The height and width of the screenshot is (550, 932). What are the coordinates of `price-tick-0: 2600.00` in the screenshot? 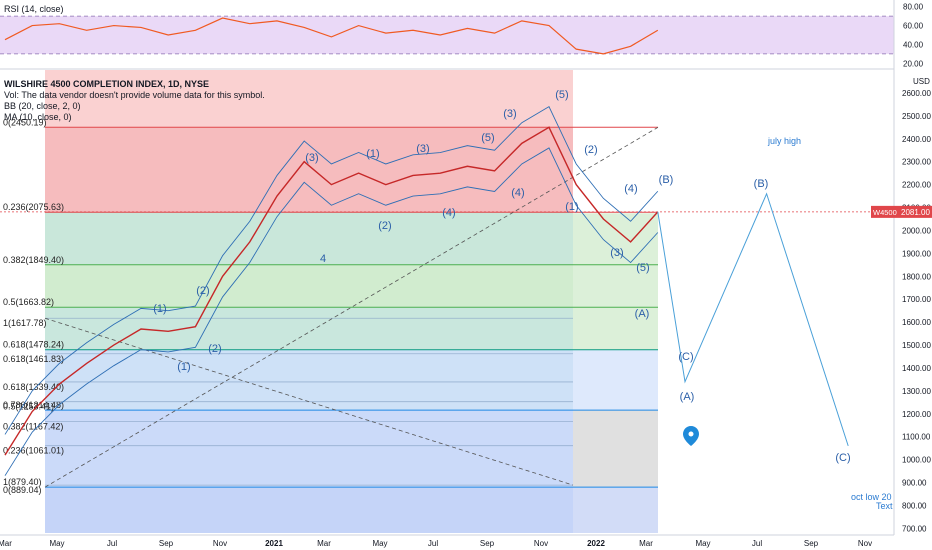 It's located at (916, 93).